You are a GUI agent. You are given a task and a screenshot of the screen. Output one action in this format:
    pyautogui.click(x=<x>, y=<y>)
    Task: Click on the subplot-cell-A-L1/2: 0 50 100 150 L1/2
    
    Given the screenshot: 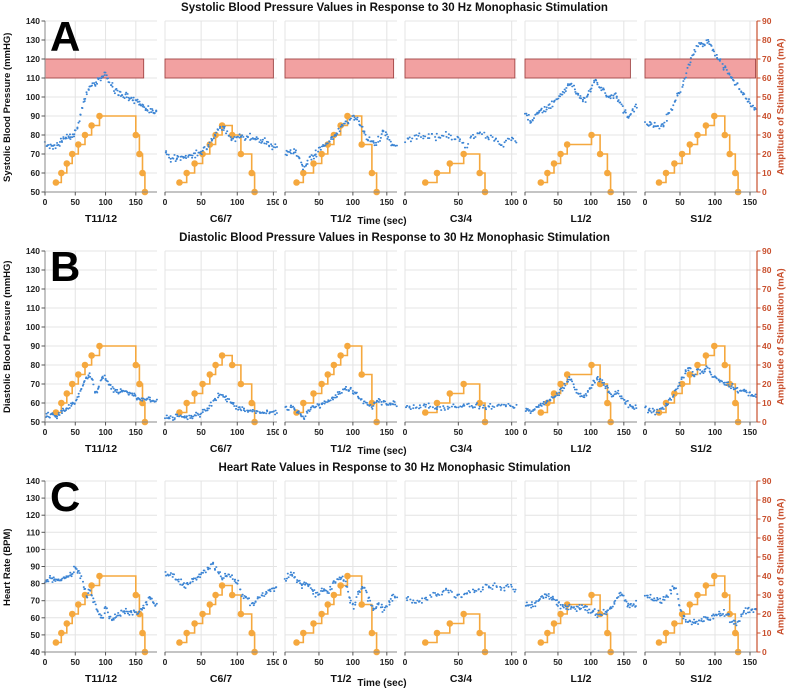 What is the action you would take?
    pyautogui.click(x=581, y=120)
    